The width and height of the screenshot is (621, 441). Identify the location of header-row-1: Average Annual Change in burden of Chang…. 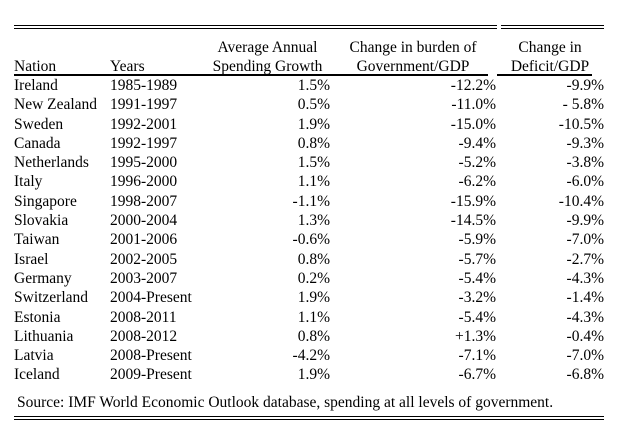
(309, 47).